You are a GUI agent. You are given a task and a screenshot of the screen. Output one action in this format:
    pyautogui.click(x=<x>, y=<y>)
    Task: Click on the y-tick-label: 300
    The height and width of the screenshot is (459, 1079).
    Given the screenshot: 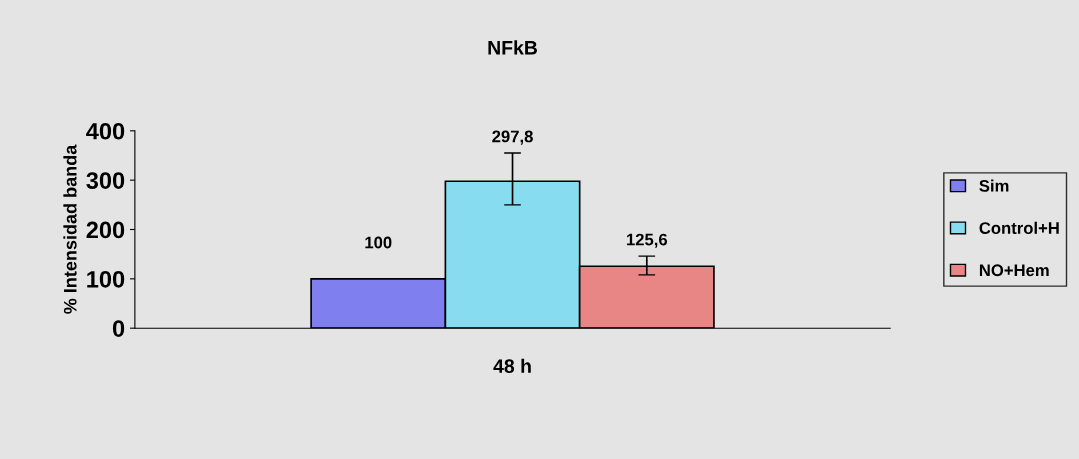 What is the action you would take?
    pyautogui.click(x=105, y=180)
    